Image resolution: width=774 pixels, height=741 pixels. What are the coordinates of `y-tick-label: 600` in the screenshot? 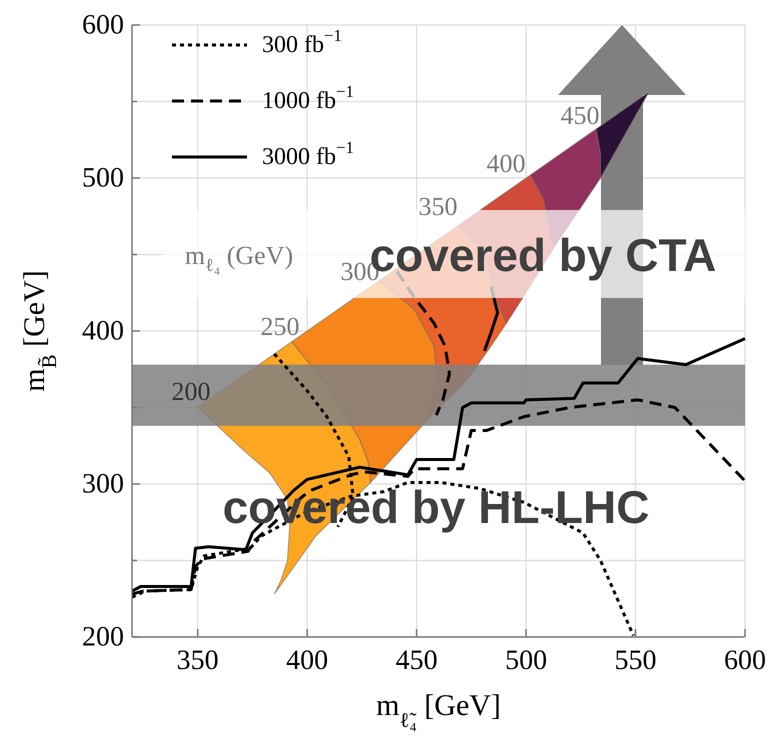 It's located at (103, 25).